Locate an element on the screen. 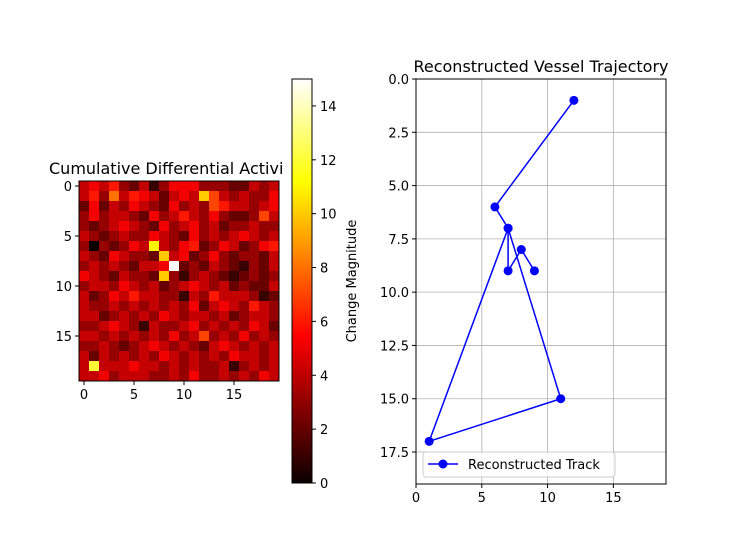  heatmap-frame is located at coordinates (179, 281).